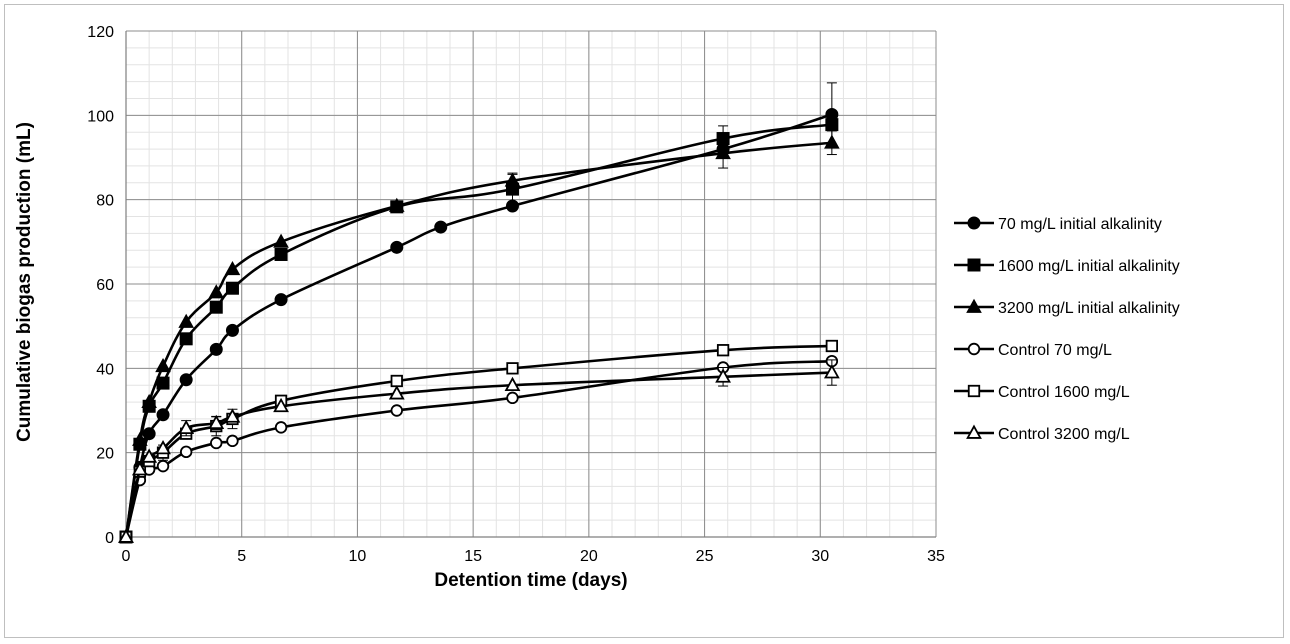  What do you see at coordinates (1089, 266) in the screenshot?
I see `legend-label: 1600 mg/L initial alkalinity` at bounding box center [1089, 266].